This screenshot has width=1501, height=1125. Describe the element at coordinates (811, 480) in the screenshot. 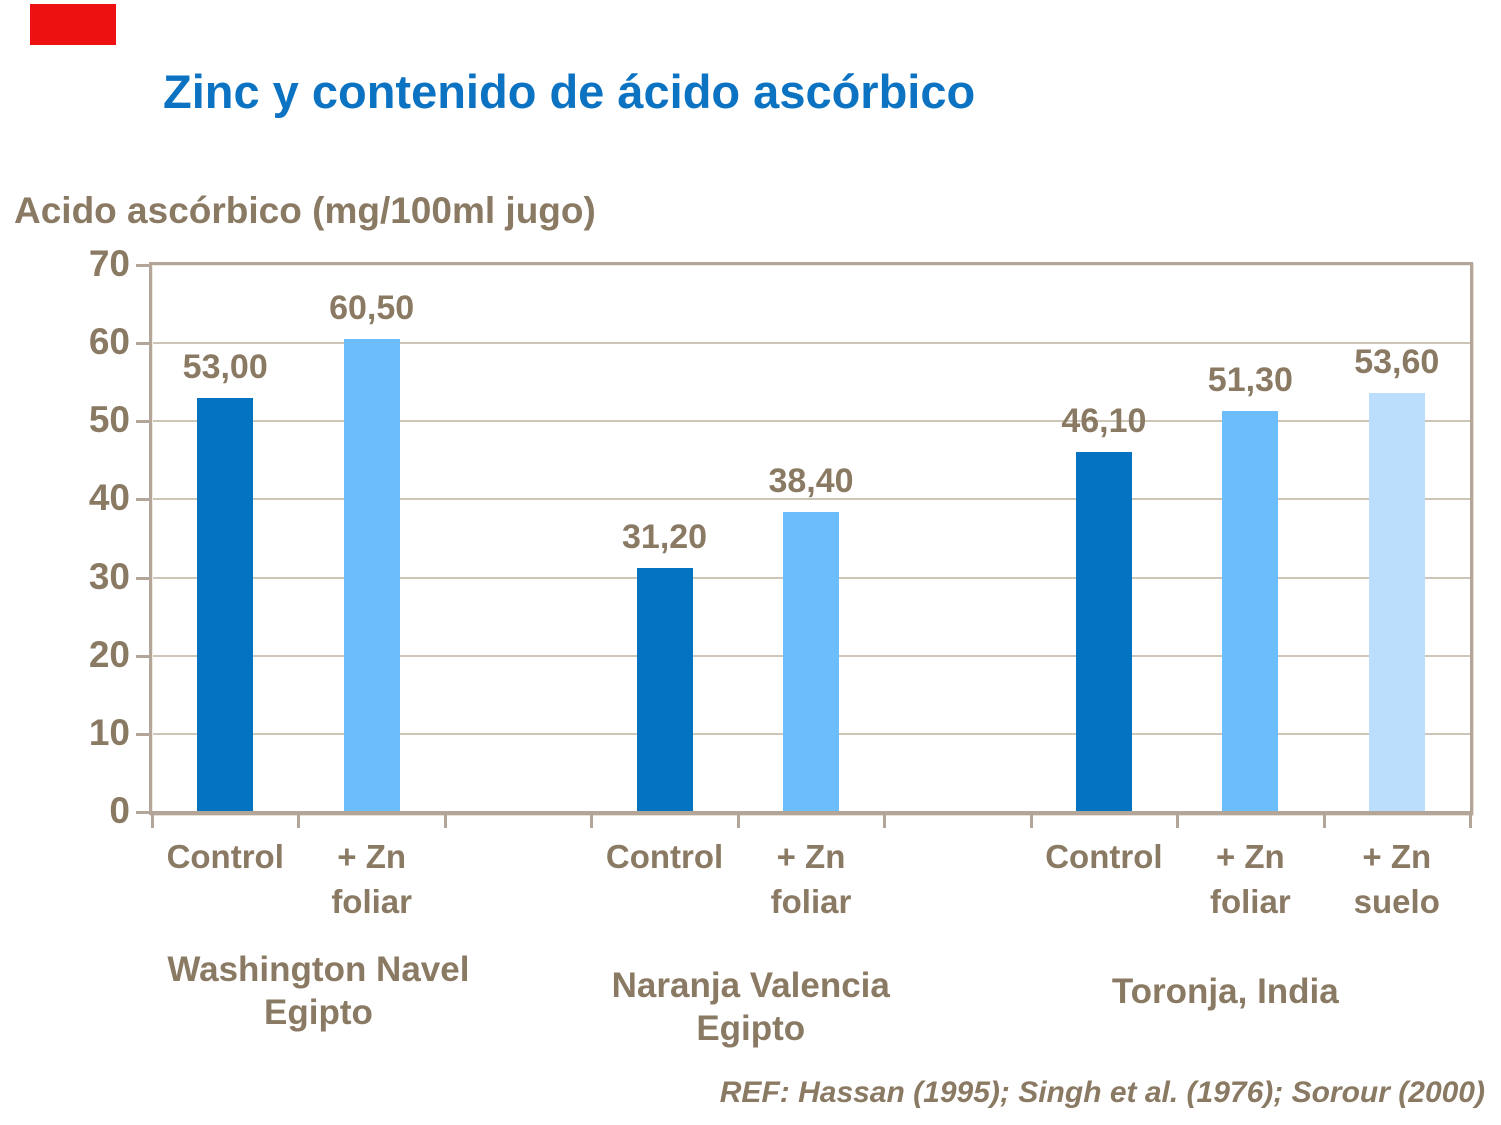

I see `bar-value-label: 38,40` at that location.